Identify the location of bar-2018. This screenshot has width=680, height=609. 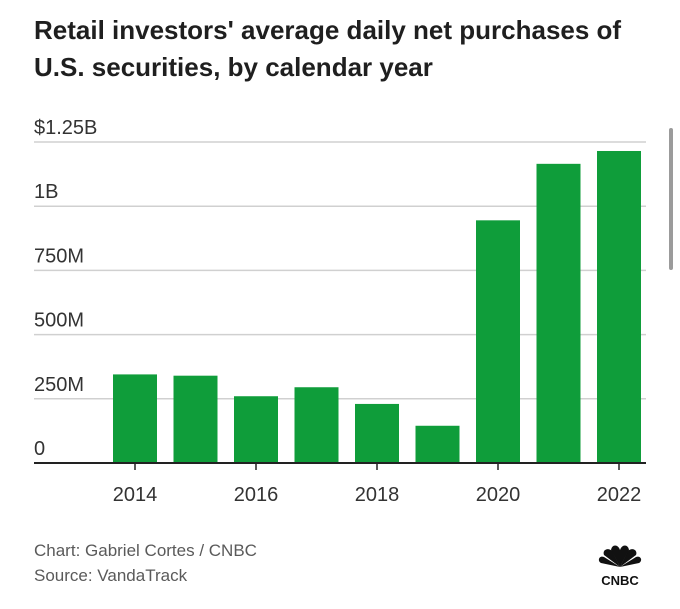
(377, 433).